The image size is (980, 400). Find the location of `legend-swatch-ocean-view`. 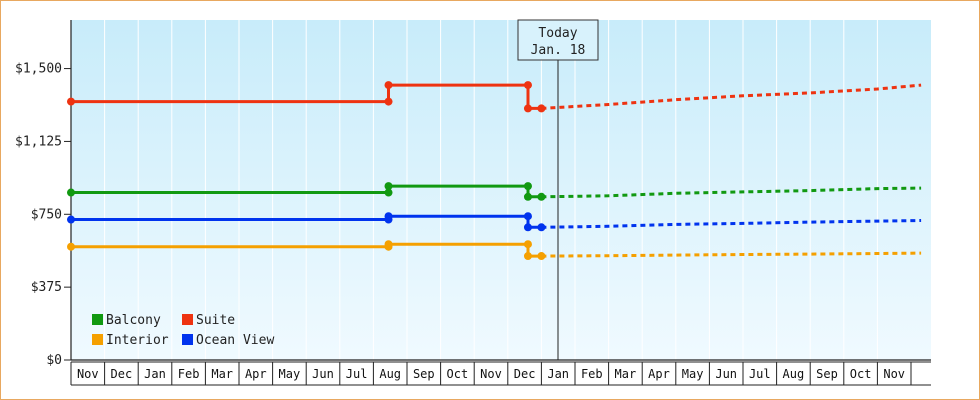

legend-swatch-ocean-view is located at coordinates (187, 339).